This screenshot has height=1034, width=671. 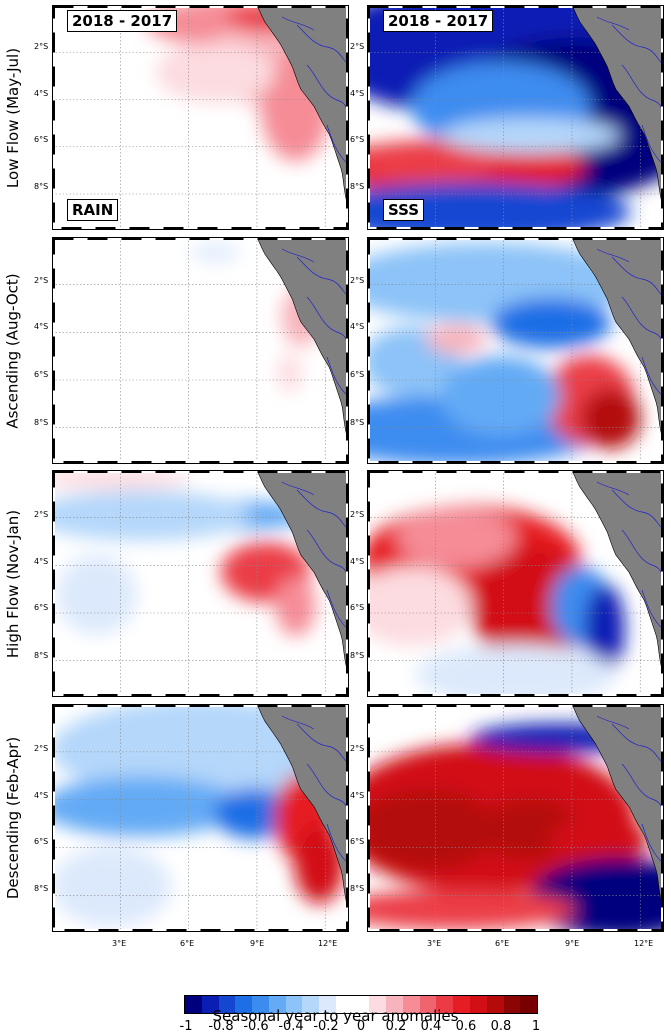 What do you see at coordinates (438, 21) in the screenshot?
I see `sss-panel-title: 2018 - 2017` at bounding box center [438, 21].